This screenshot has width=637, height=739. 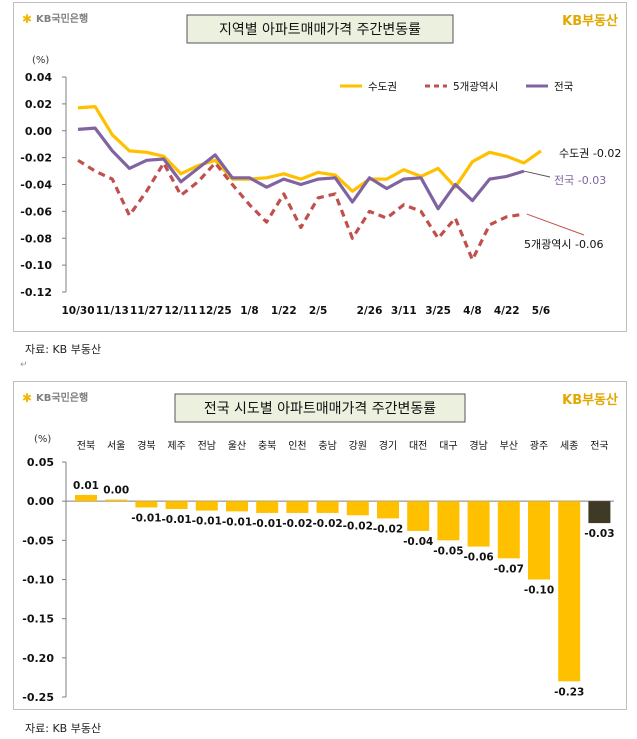 I want to click on x-tick-label: 3/25, so click(x=438, y=311).